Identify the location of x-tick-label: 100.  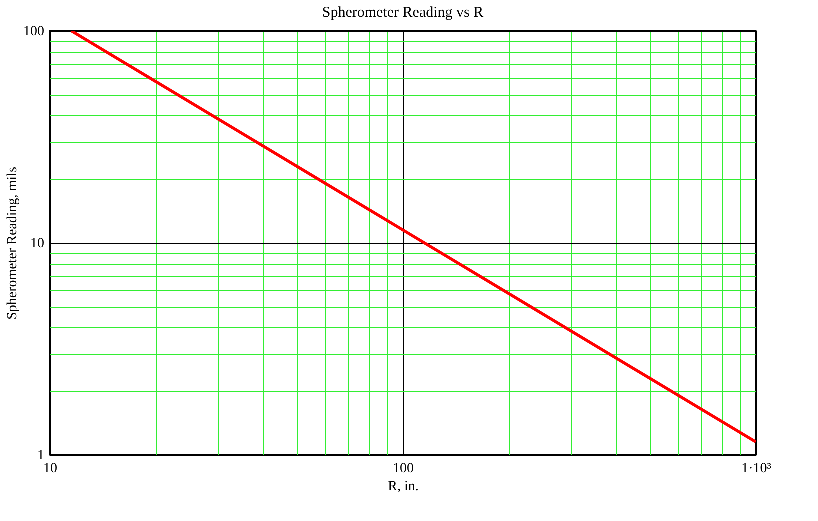
(403, 469).